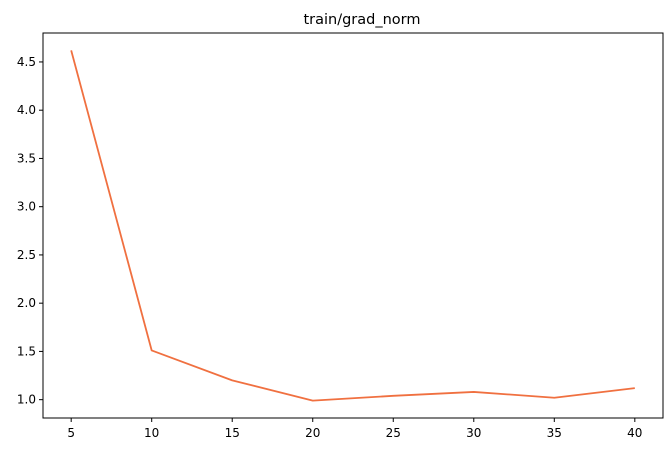 The image size is (671, 451). Describe the element at coordinates (232, 433) in the screenshot. I see `x-tick-label: 15` at that location.